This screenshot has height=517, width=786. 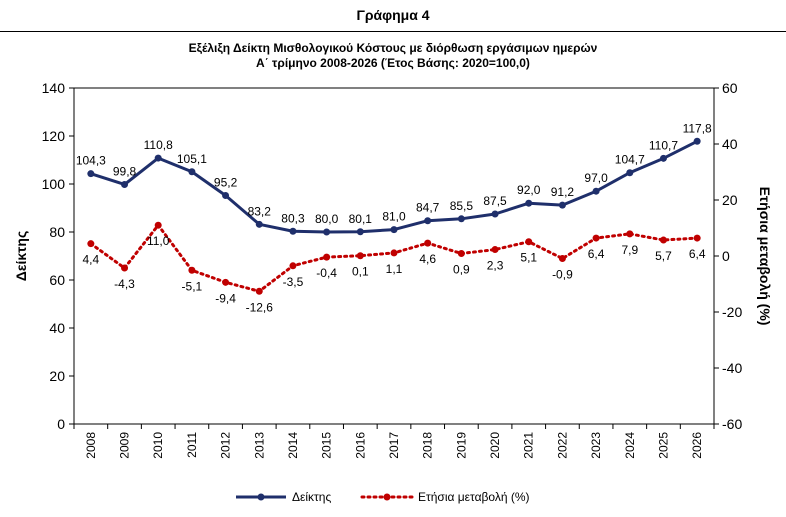 What do you see at coordinates (663, 145) in the screenshot?
I see `series-index-data-label: 110,7` at bounding box center [663, 145].